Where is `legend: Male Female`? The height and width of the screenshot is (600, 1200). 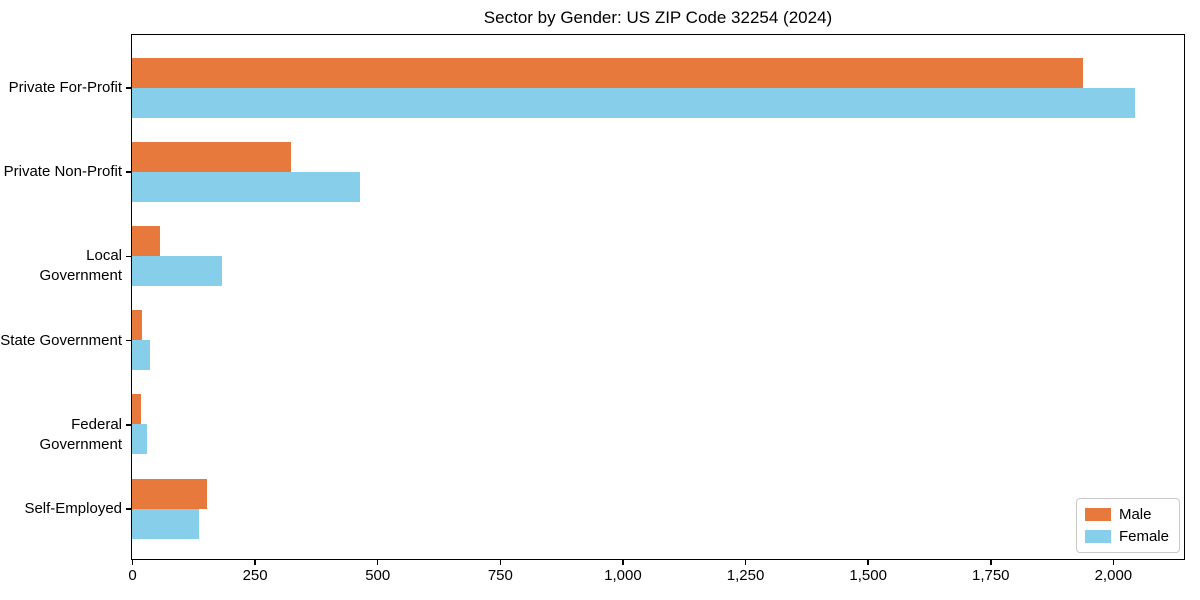
legend: Male Female is located at coordinates (1127, 525).